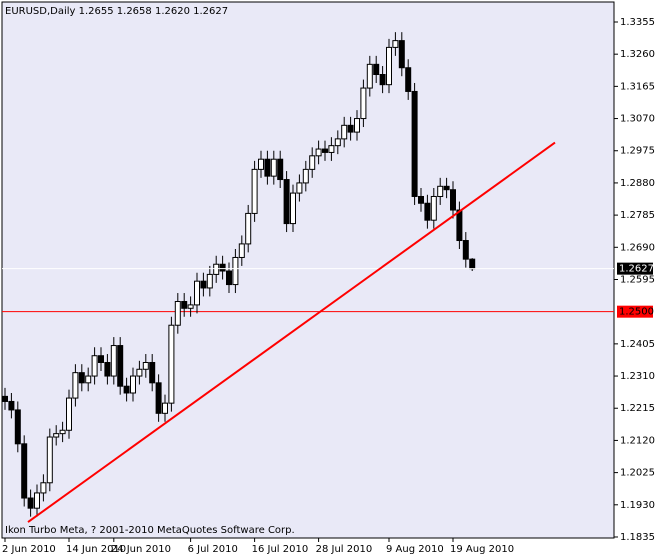  What do you see at coordinates (96, 549) in the screenshot?
I see `x-tick-label: 14 Jun 2010` at bounding box center [96, 549].